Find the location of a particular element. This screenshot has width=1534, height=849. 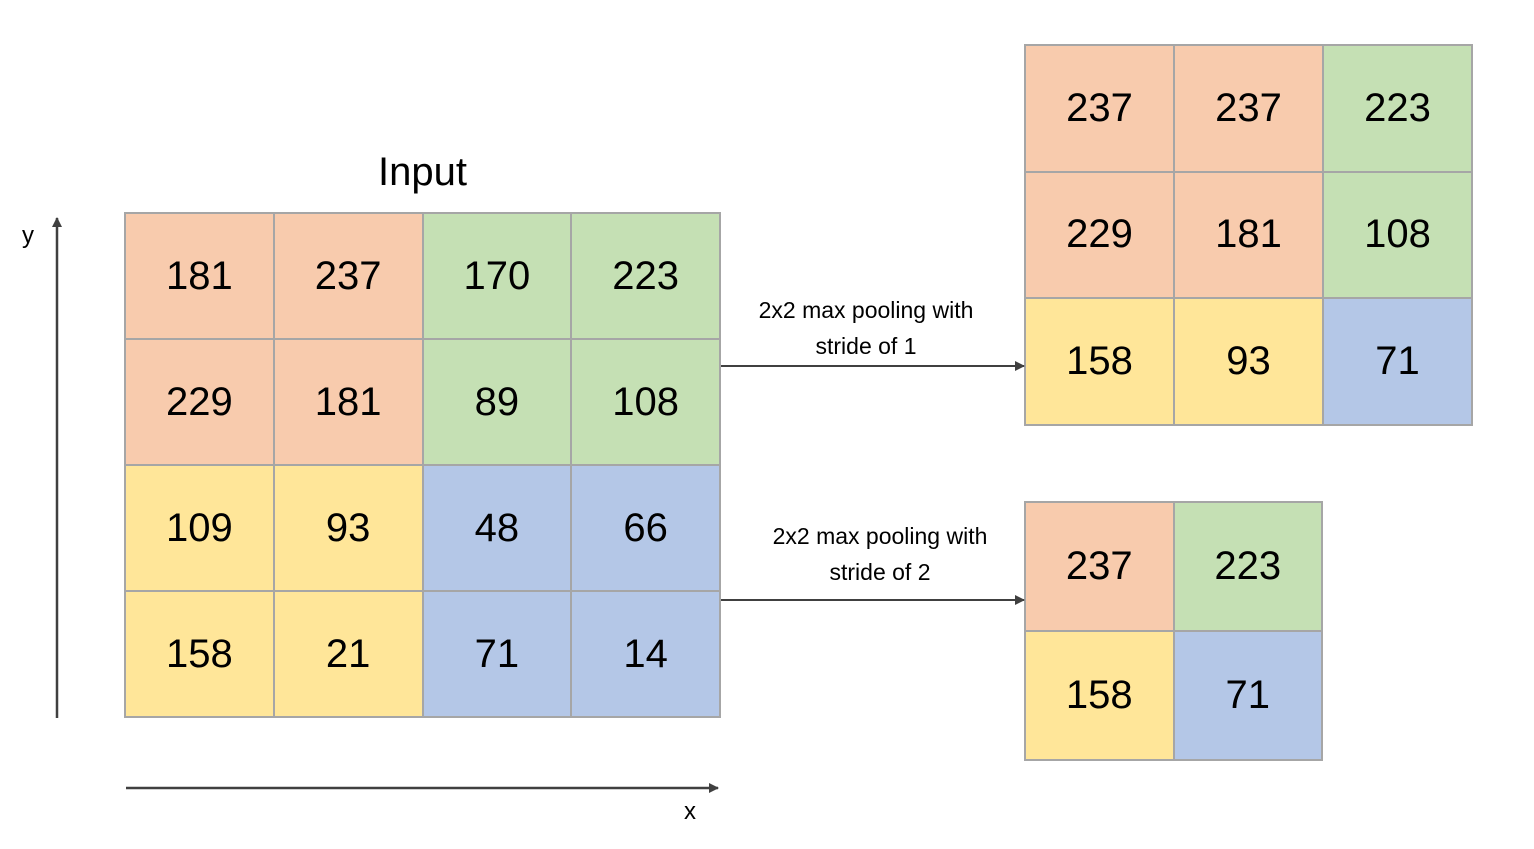

input-cell: 108 is located at coordinates (645, 402).